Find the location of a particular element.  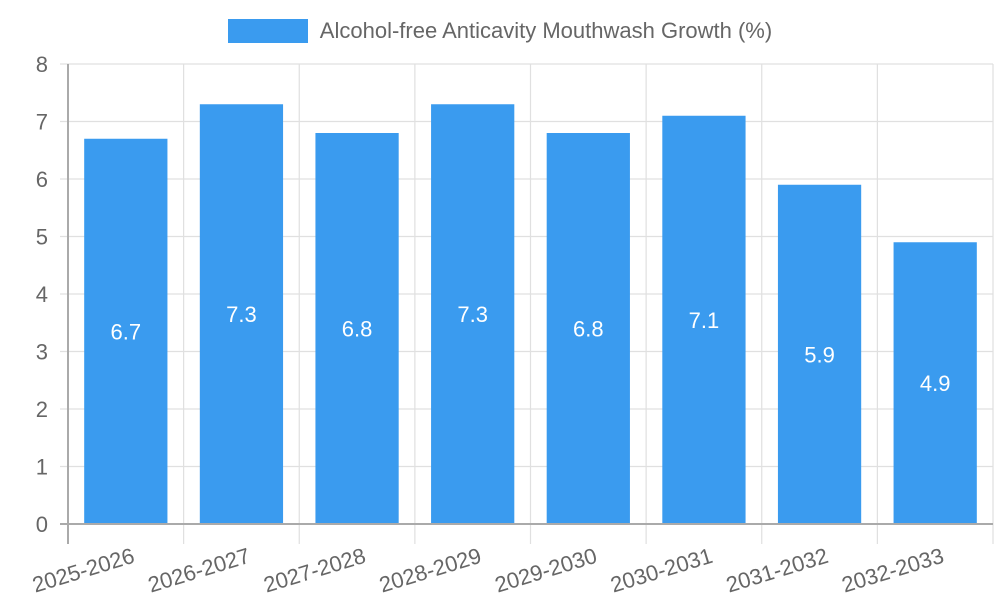

y-tick-label: 4 is located at coordinates (42, 294).